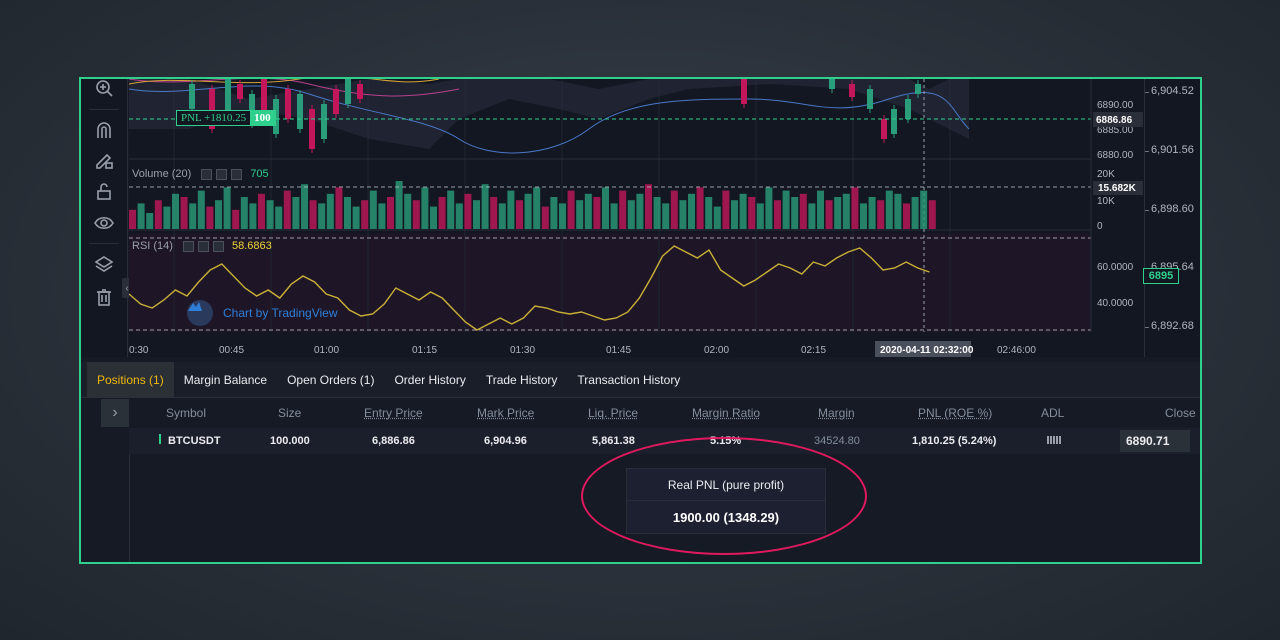  Describe the element at coordinates (629, 379) in the screenshot. I see `tab-transaction-history: Transaction History` at that location.